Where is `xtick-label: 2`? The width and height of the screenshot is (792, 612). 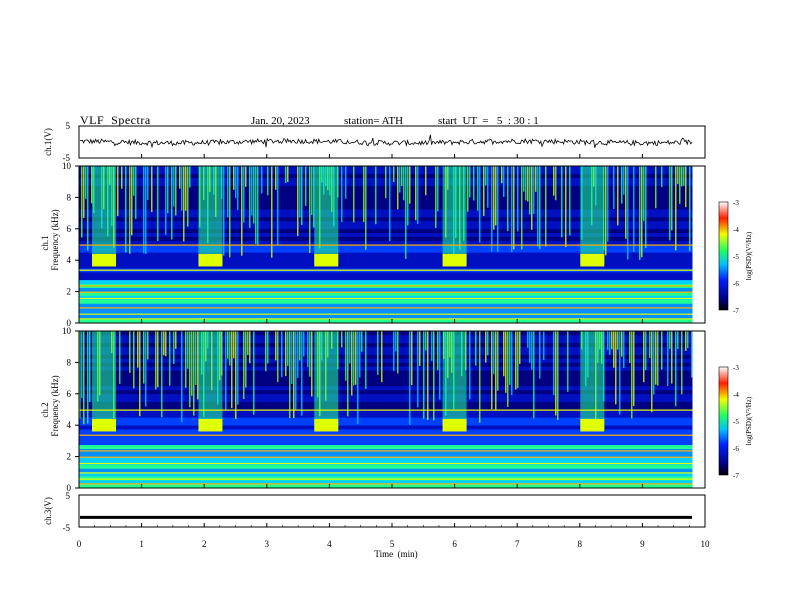 xtick-label: 2 is located at coordinates (204, 544).